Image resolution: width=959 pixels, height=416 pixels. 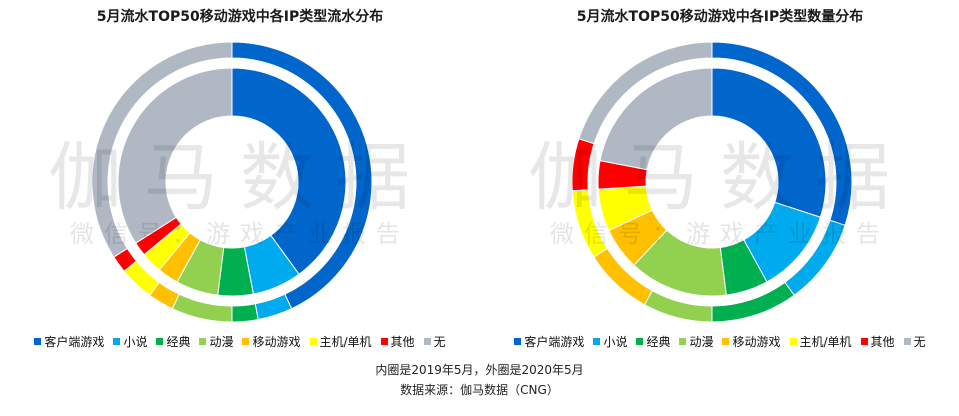 What do you see at coordinates (479, 390) in the screenshot?
I see `data-source-note: 数据来源：伽马数据（CNG）` at bounding box center [479, 390].